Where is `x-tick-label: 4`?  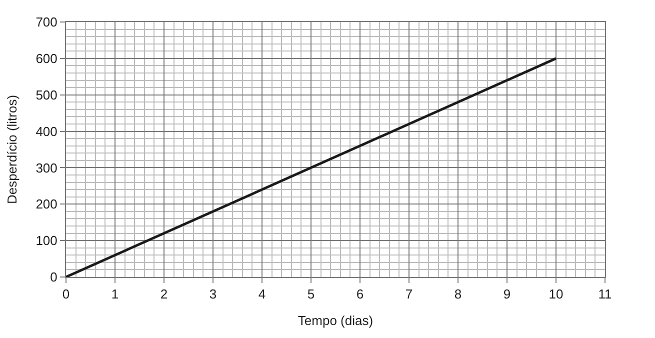
x-tick-label: 4 is located at coordinates (262, 294).